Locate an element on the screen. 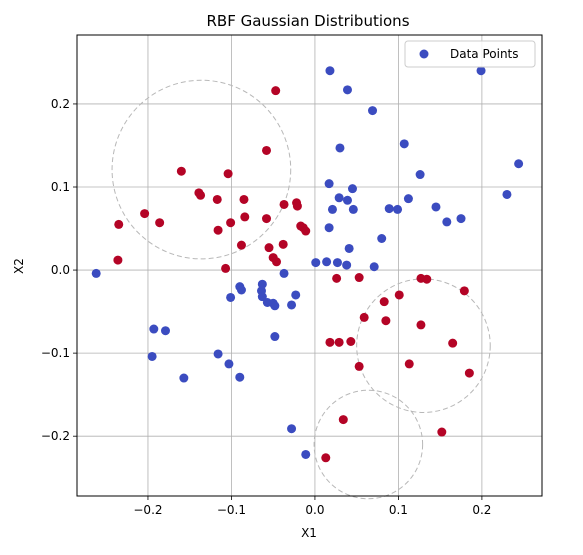 This screenshot has width=583, height=555. y-tick-label: 0.0 is located at coordinates (60, 270).